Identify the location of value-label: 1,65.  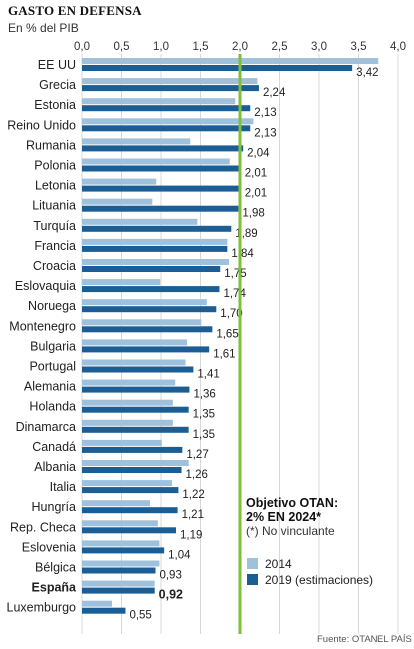
(227, 334).